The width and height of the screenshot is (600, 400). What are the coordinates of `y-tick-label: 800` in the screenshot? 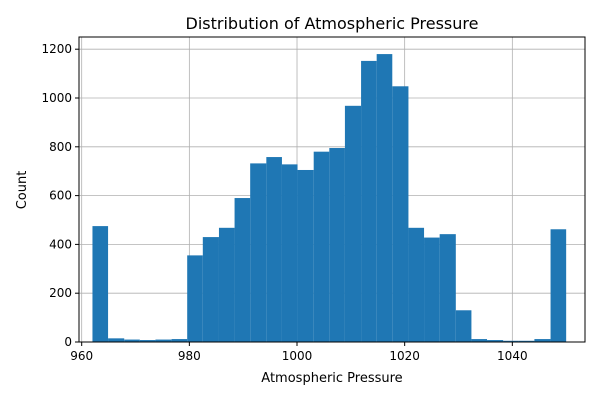 It's located at (60, 147).